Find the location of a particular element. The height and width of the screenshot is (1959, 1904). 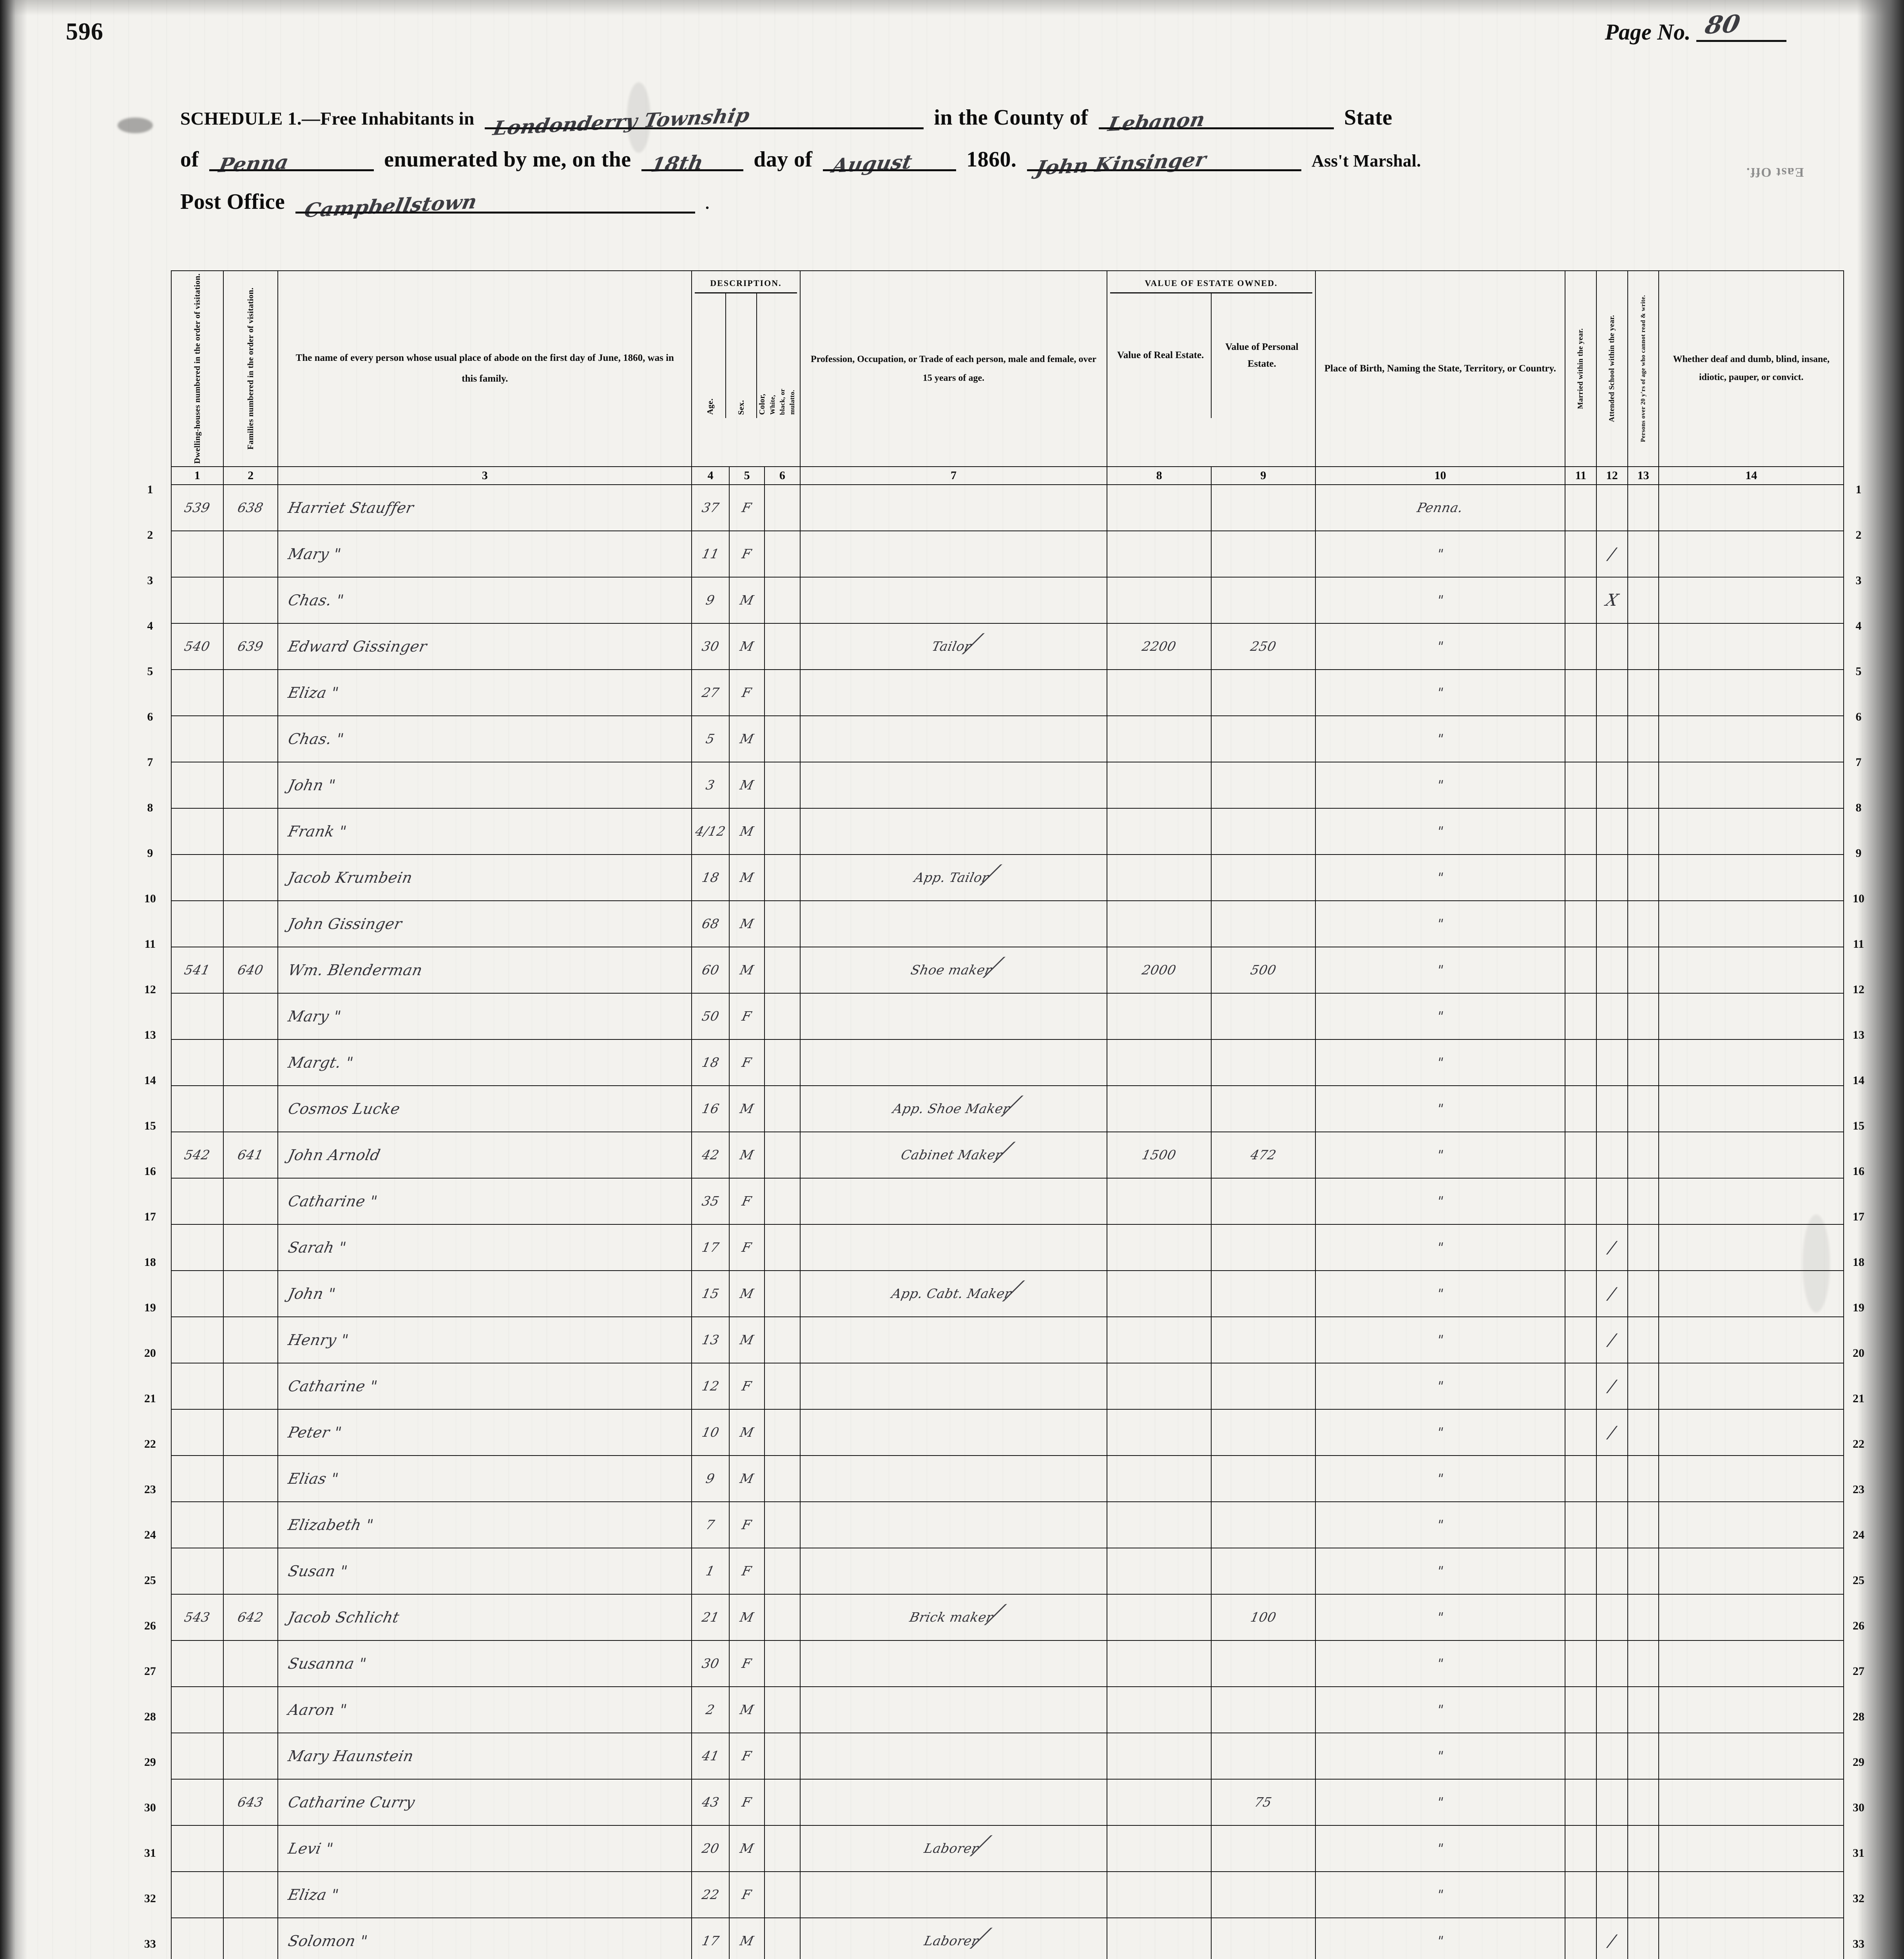

table-row: Chas. " 5 M " is located at coordinates (1007, 738).